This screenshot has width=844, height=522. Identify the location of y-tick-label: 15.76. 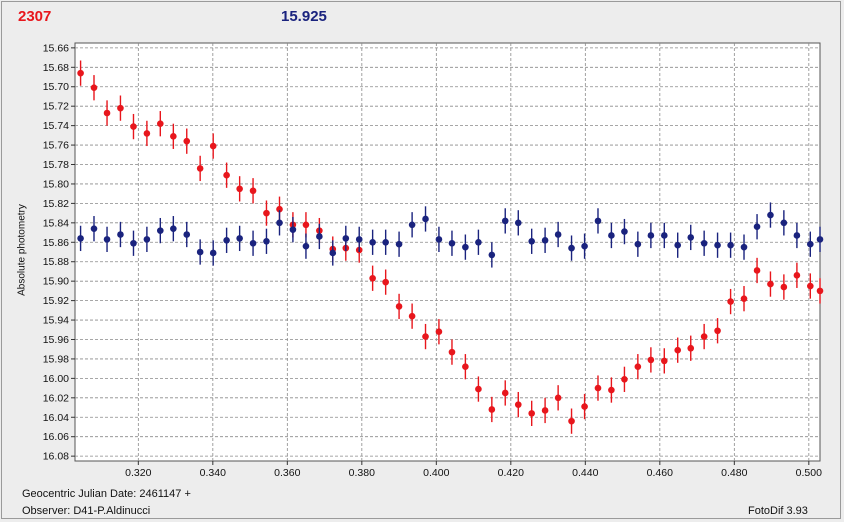
(56, 146).